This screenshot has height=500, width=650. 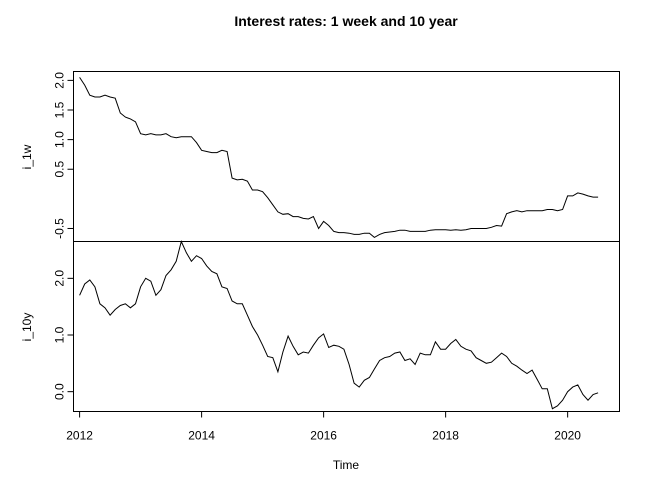 I want to click on x-axis-label: Time, so click(x=346, y=465).